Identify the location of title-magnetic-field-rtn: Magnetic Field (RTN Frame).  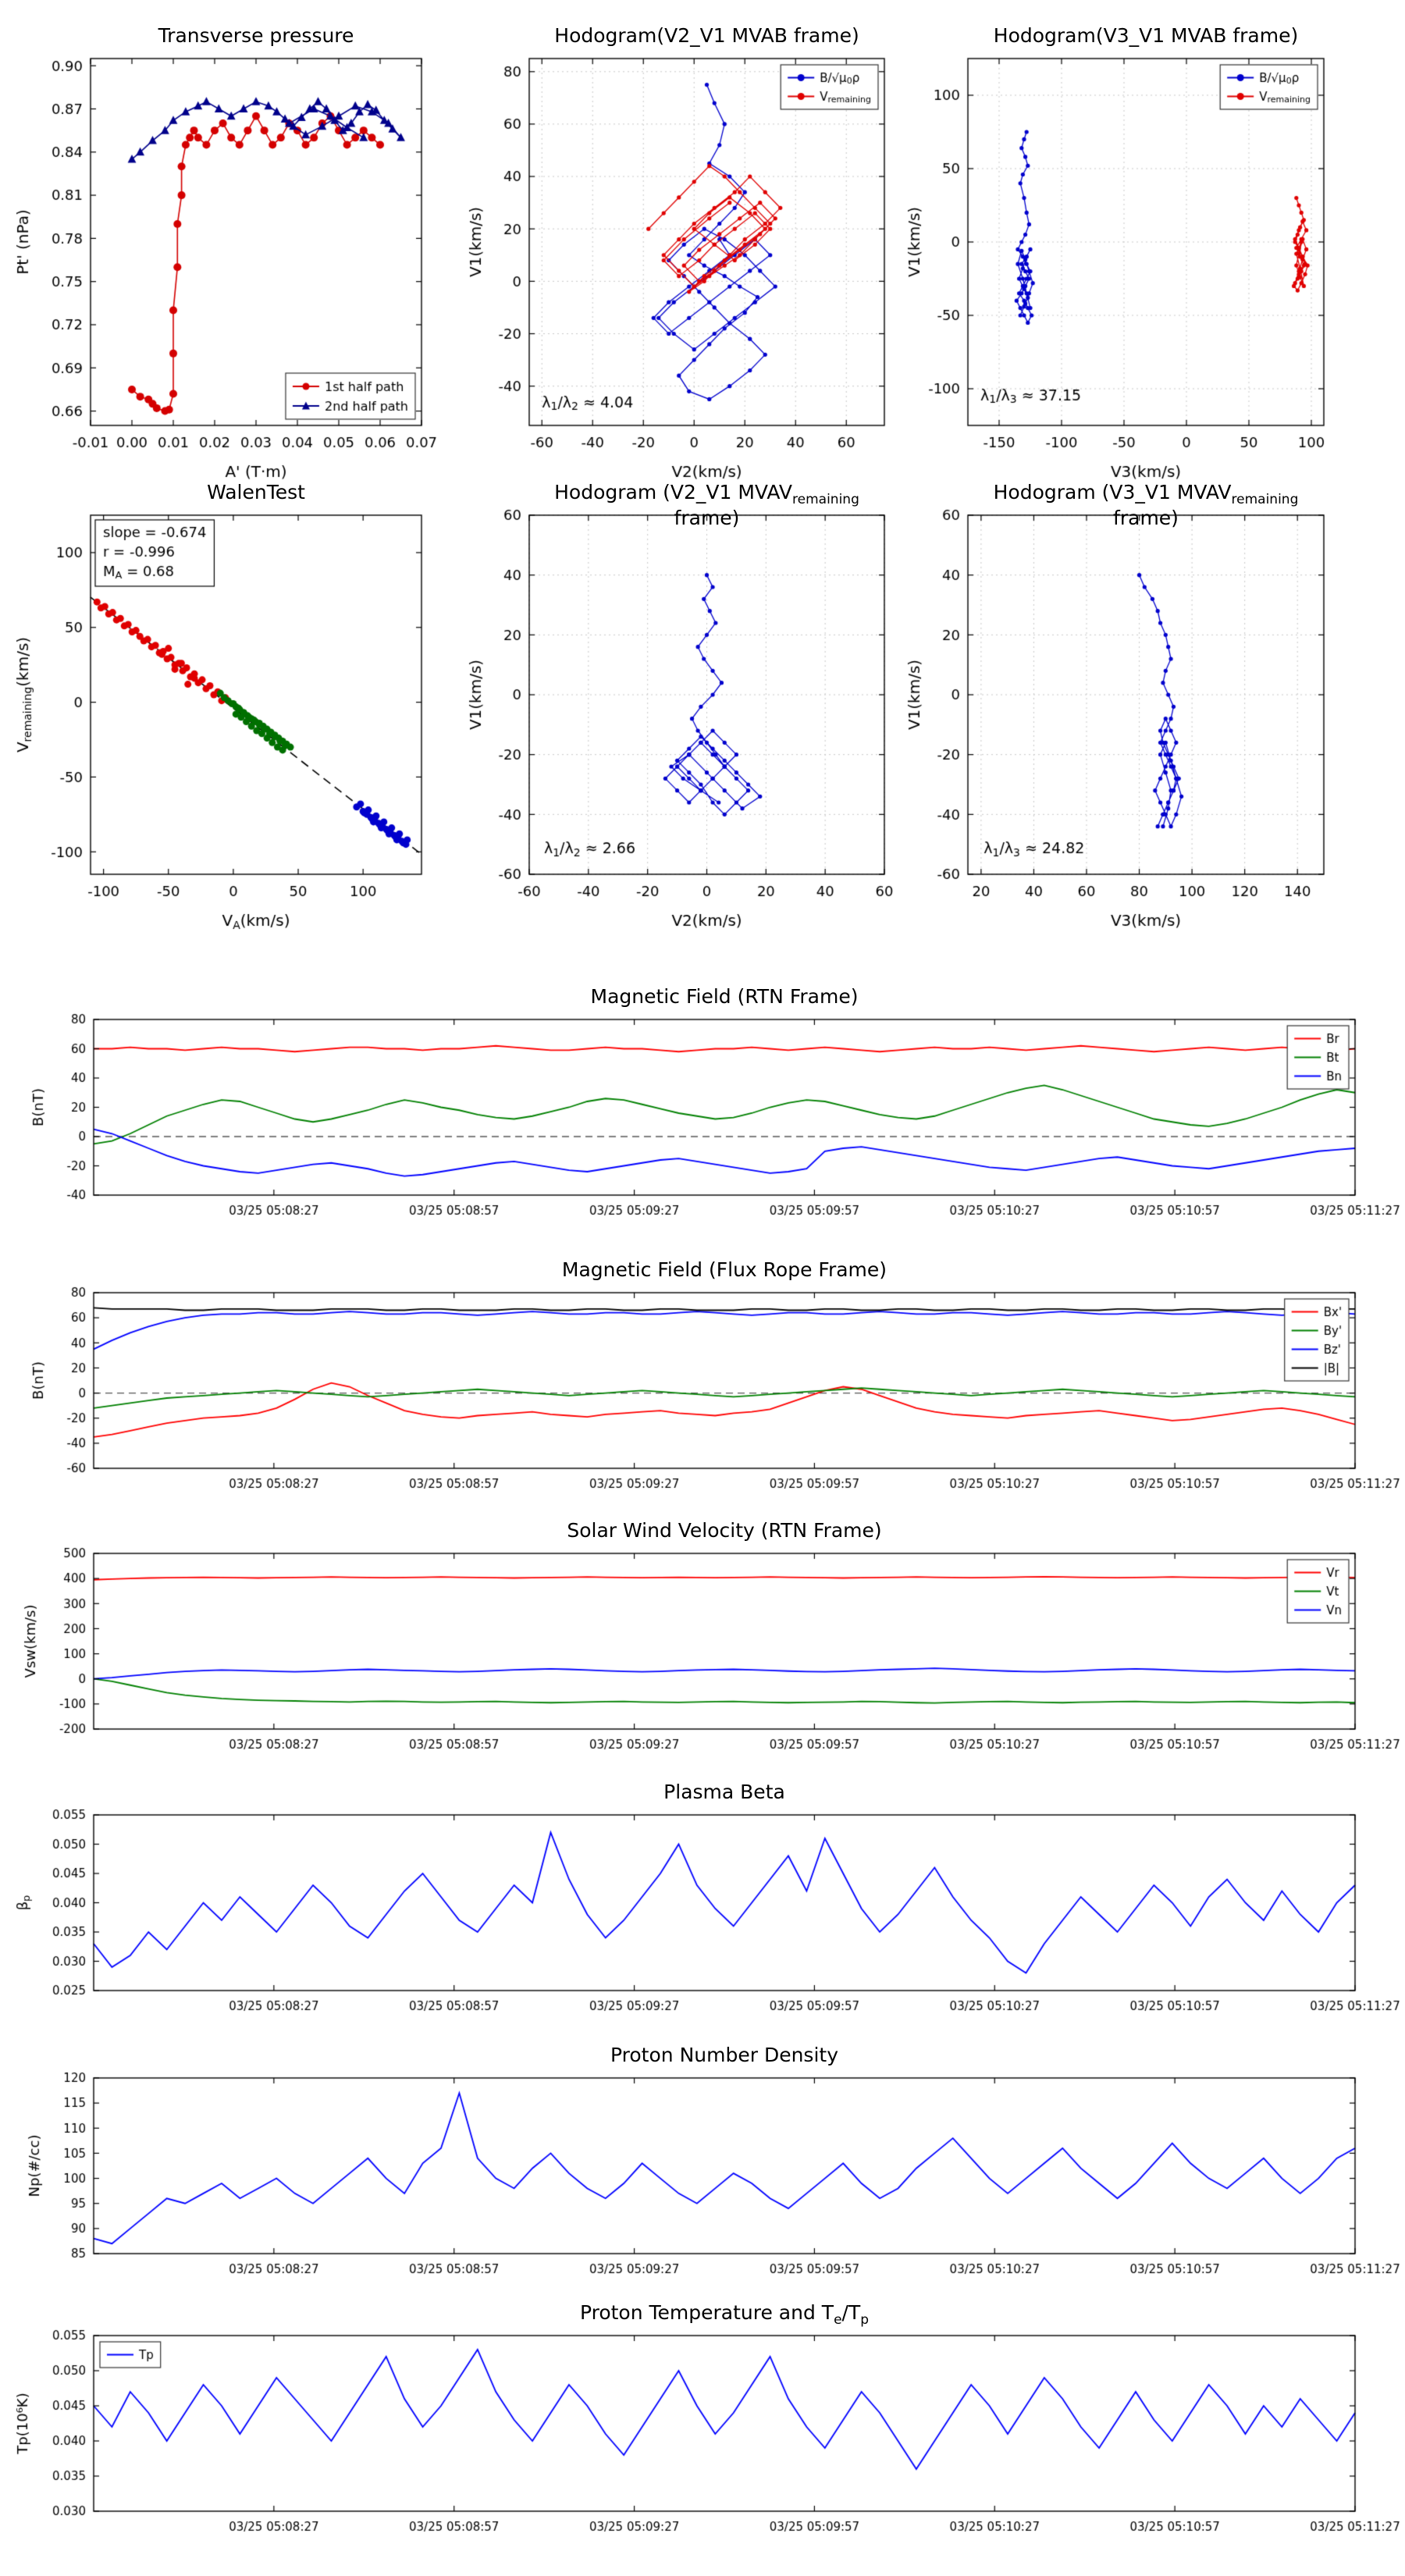
(724, 996).